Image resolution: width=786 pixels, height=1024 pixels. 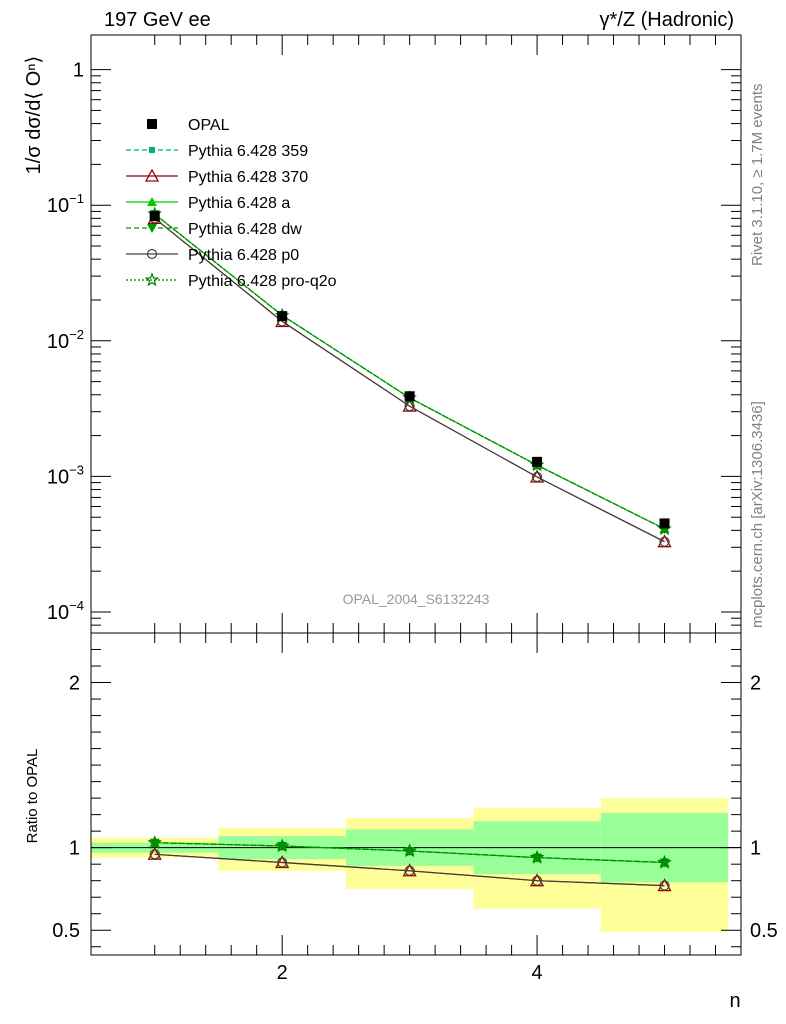 What do you see at coordinates (537, 973) in the screenshot?
I see `ratio-x-tick-label: 4` at bounding box center [537, 973].